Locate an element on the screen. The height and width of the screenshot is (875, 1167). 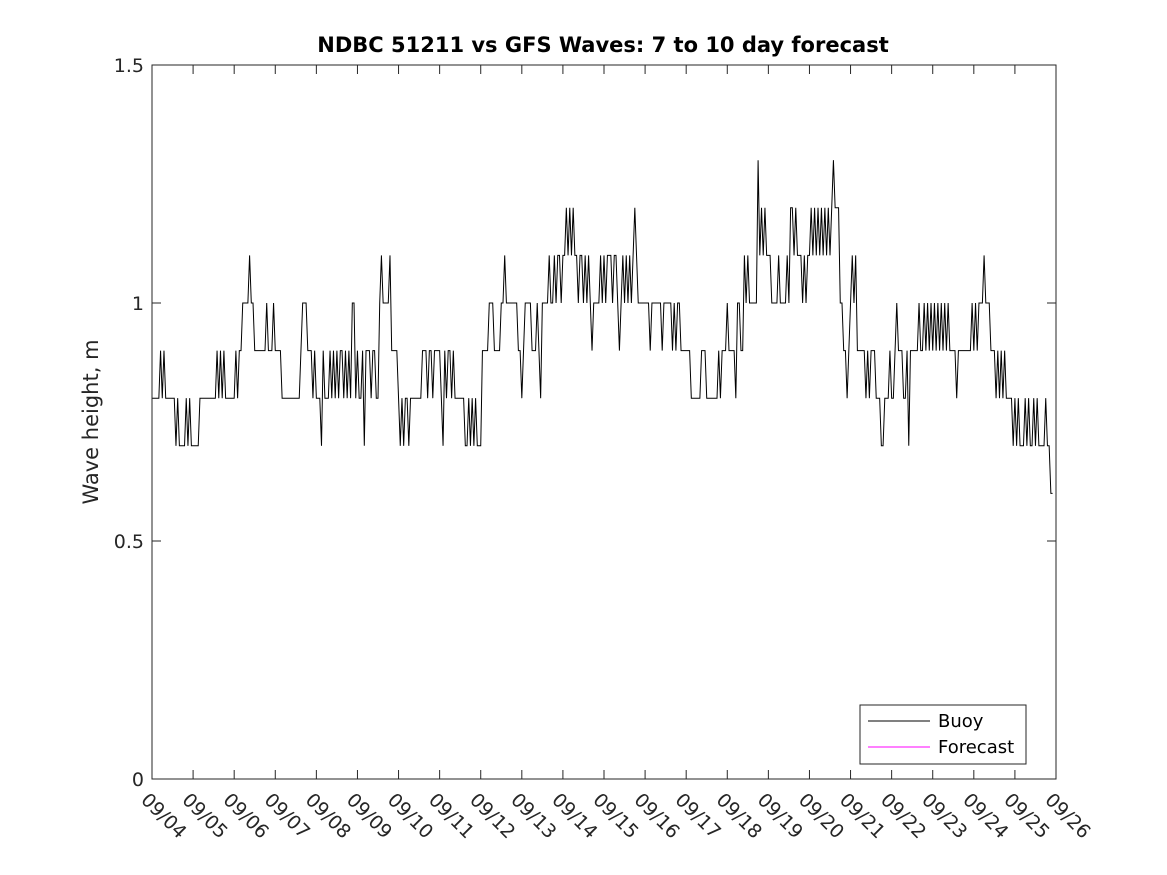
y-tick-label: 1.5 is located at coordinates (129, 66).